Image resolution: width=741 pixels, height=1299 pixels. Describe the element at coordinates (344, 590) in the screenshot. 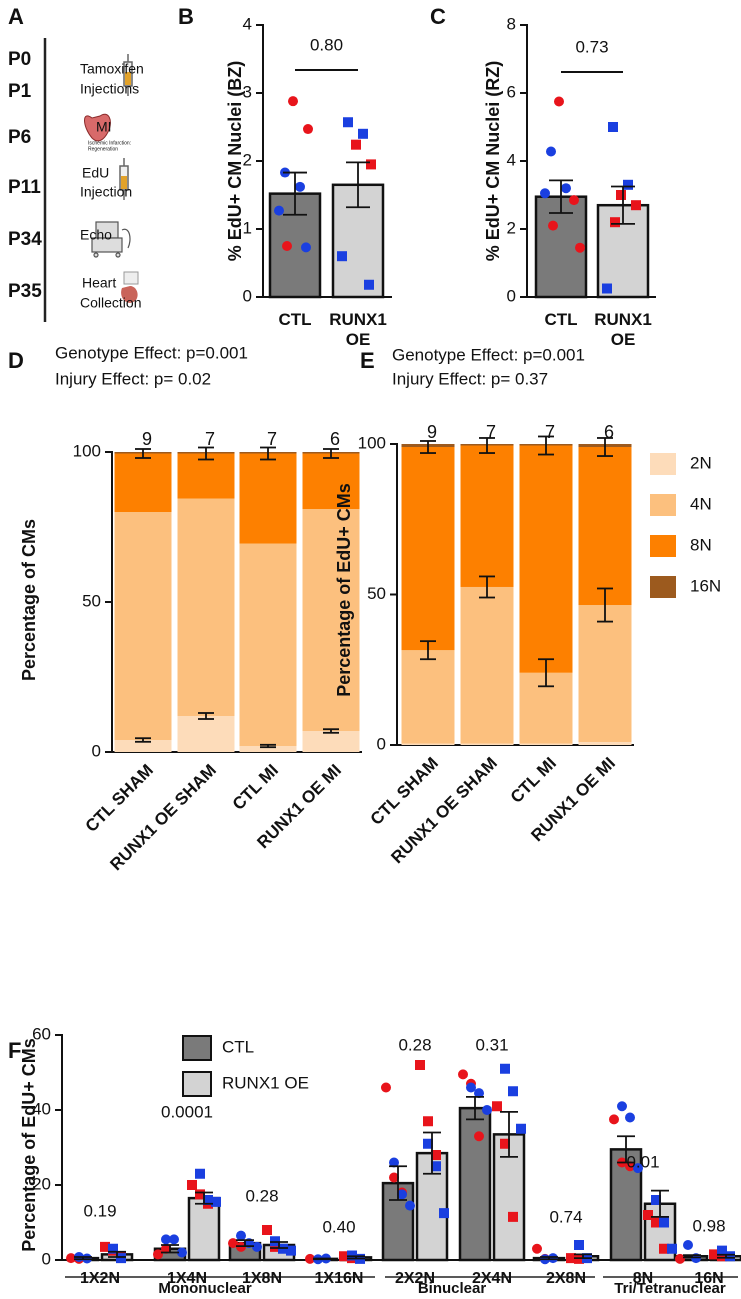

I see `y-axis-title: Percentage of EdU+ CMs` at that location.